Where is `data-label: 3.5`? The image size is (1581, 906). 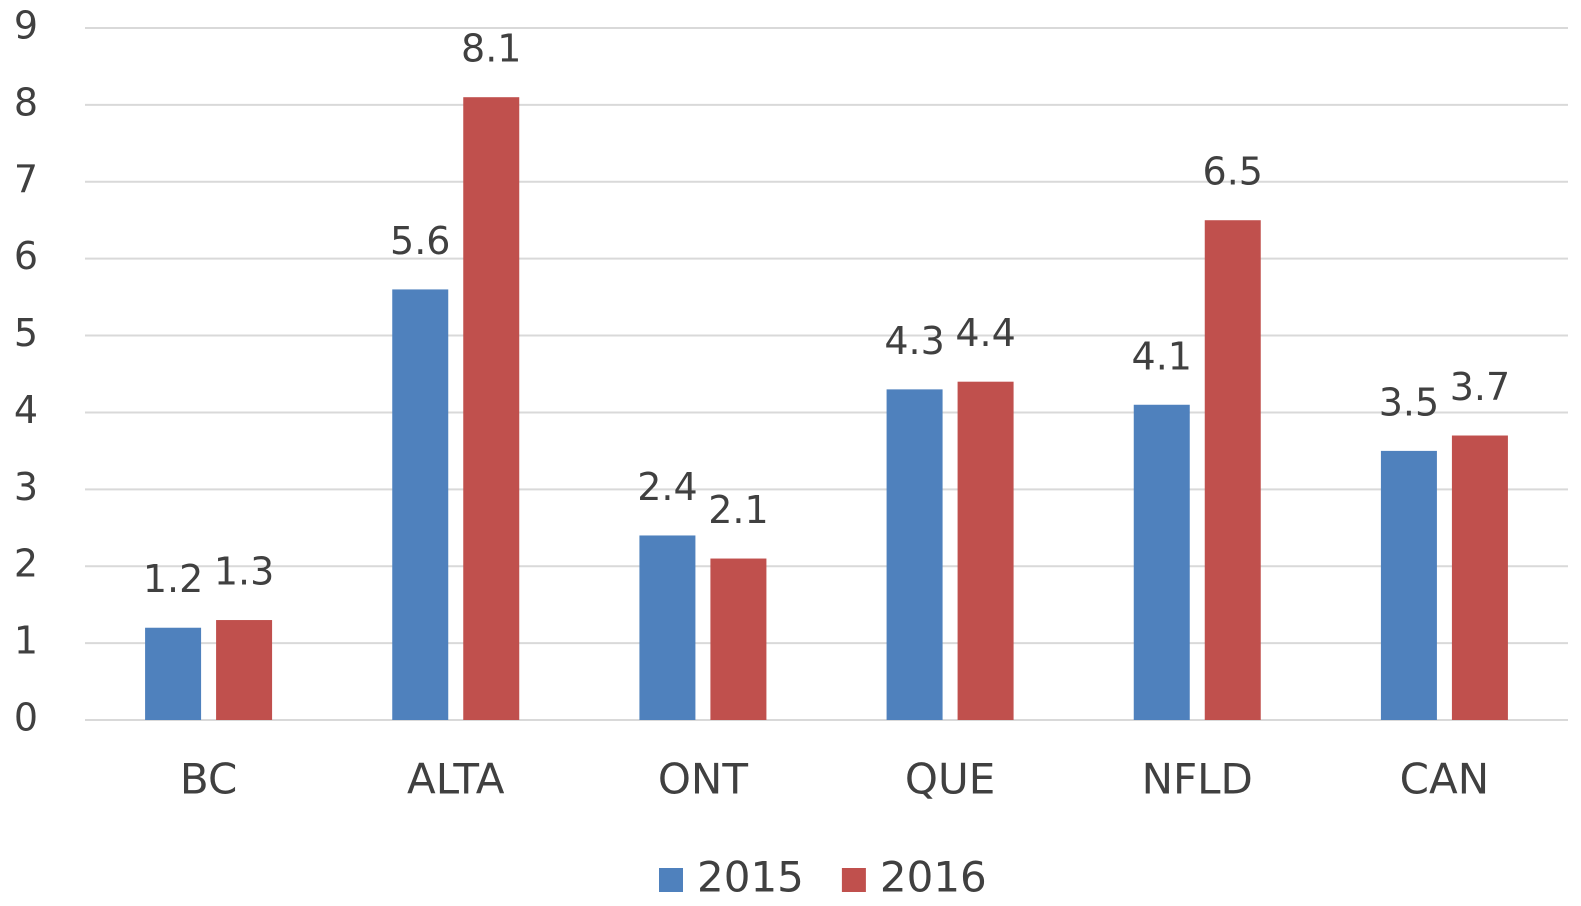 data-label: 3.5 is located at coordinates (1409, 402).